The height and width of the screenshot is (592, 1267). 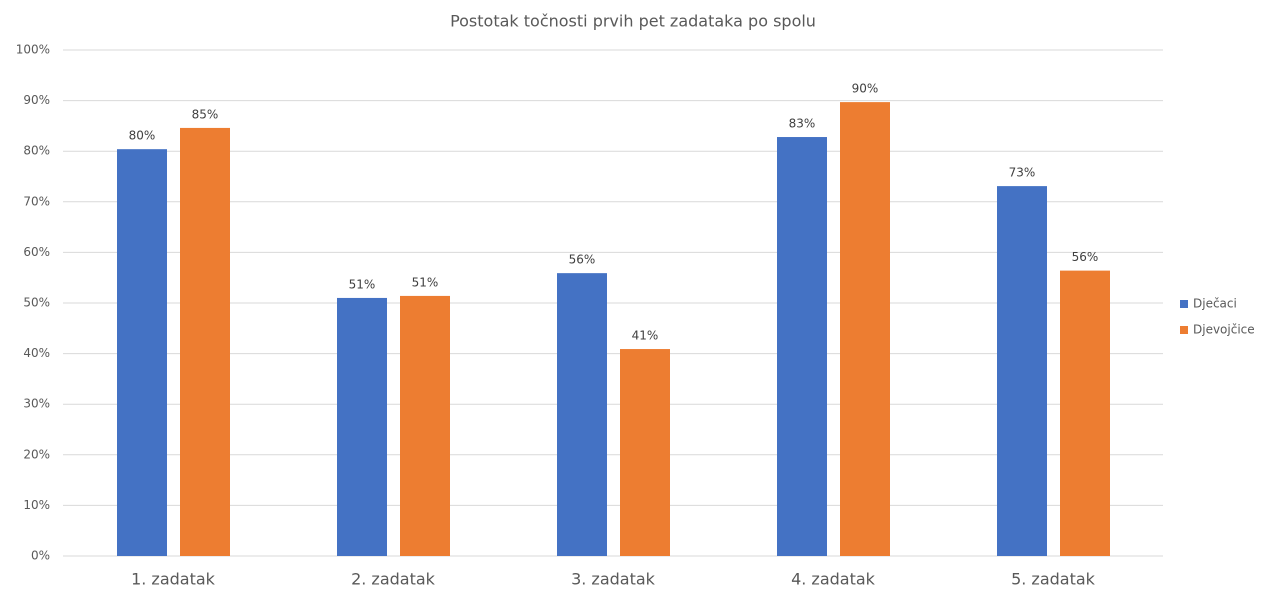 I want to click on y-tick-label: 60%, so click(x=36, y=252).